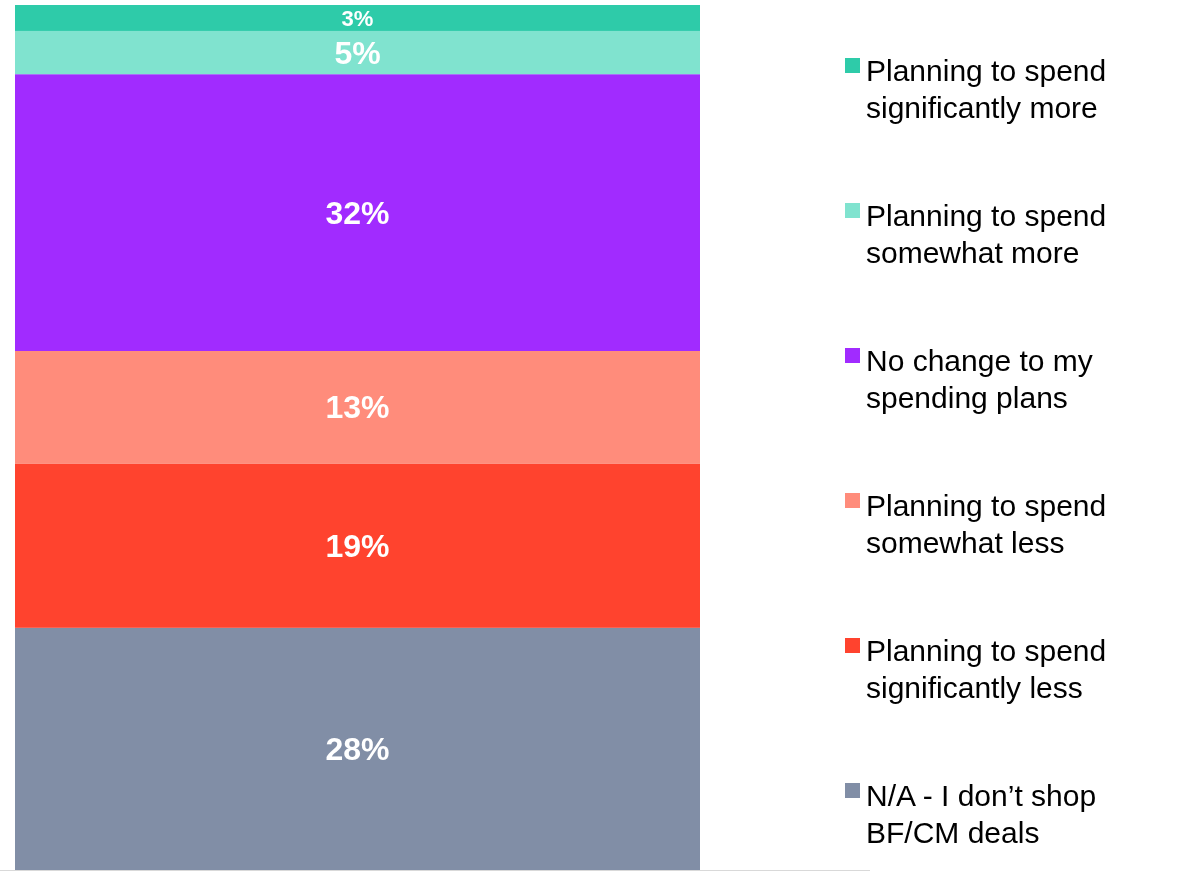  I want to click on data-label: 13%, so click(357, 407).